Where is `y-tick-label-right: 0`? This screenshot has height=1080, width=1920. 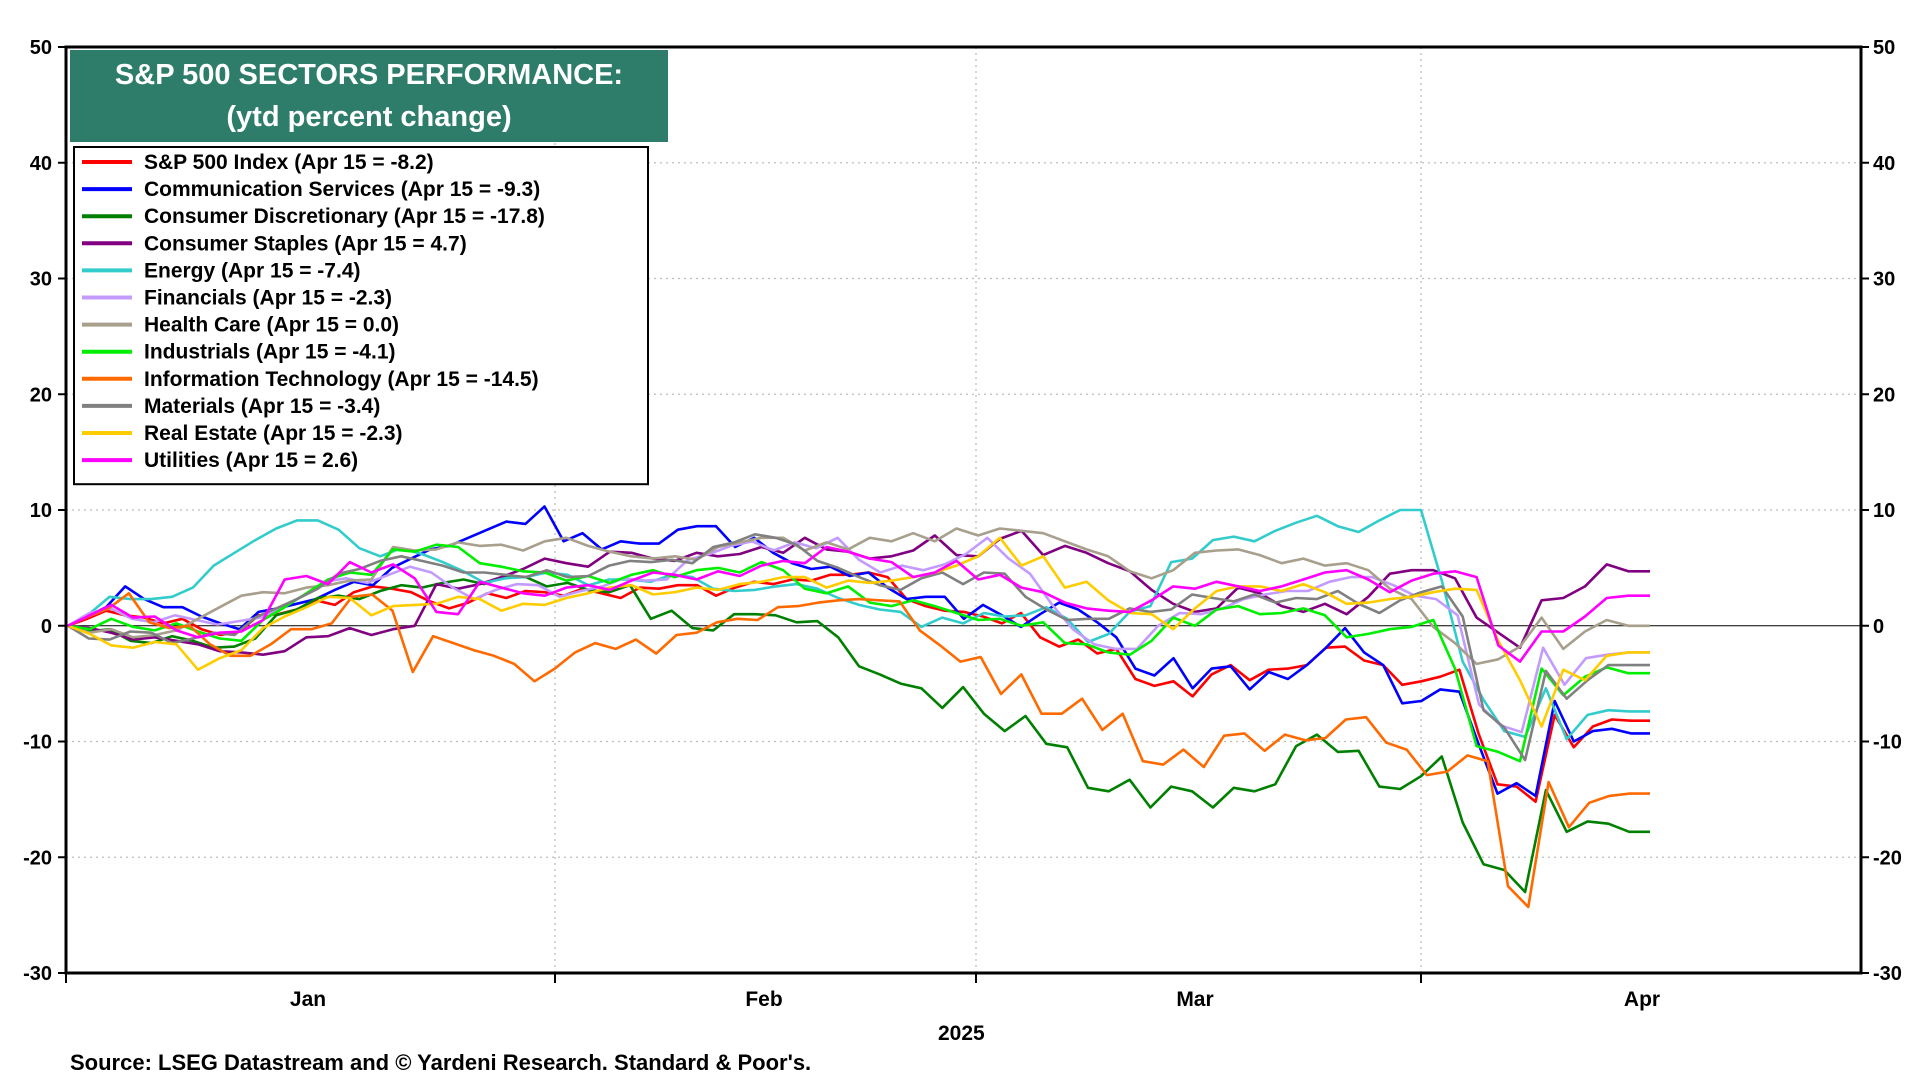 y-tick-label-right: 0 is located at coordinates (1878, 627).